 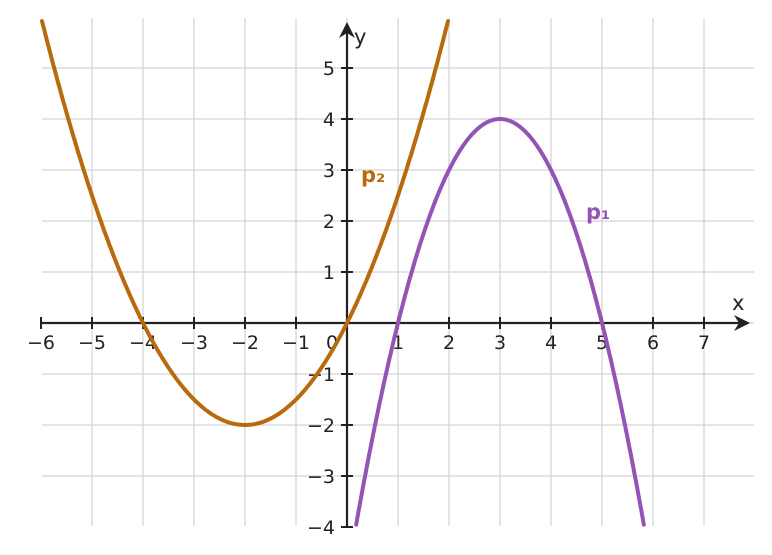 What do you see at coordinates (321, 426) in the screenshot?
I see `y-tick-label: −2` at bounding box center [321, 426].